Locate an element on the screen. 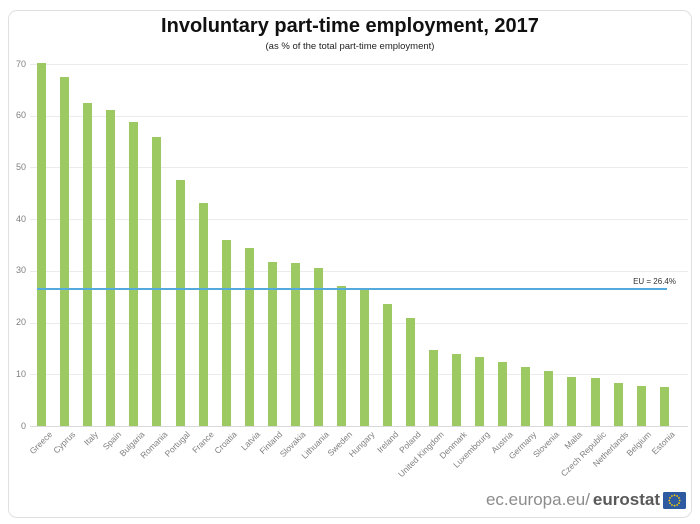  y-tick-label: 30 is located at coordinates (20, 270).